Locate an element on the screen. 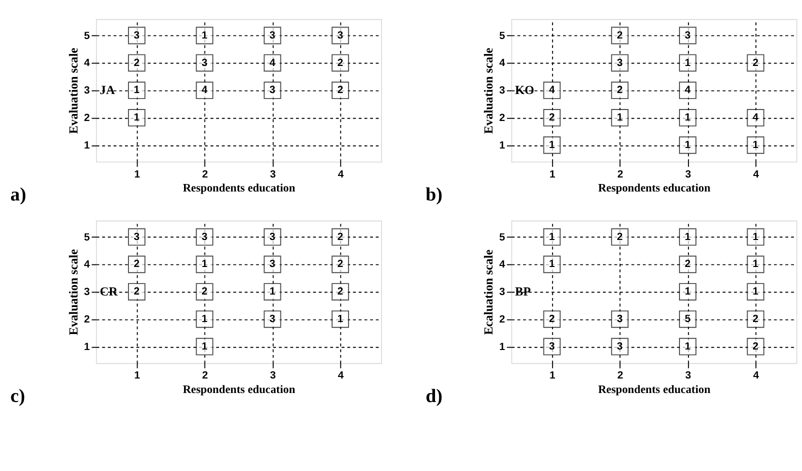 The width and height of the screenshot is (802, 471). annotation: BP is located at coordinates (523, 291).